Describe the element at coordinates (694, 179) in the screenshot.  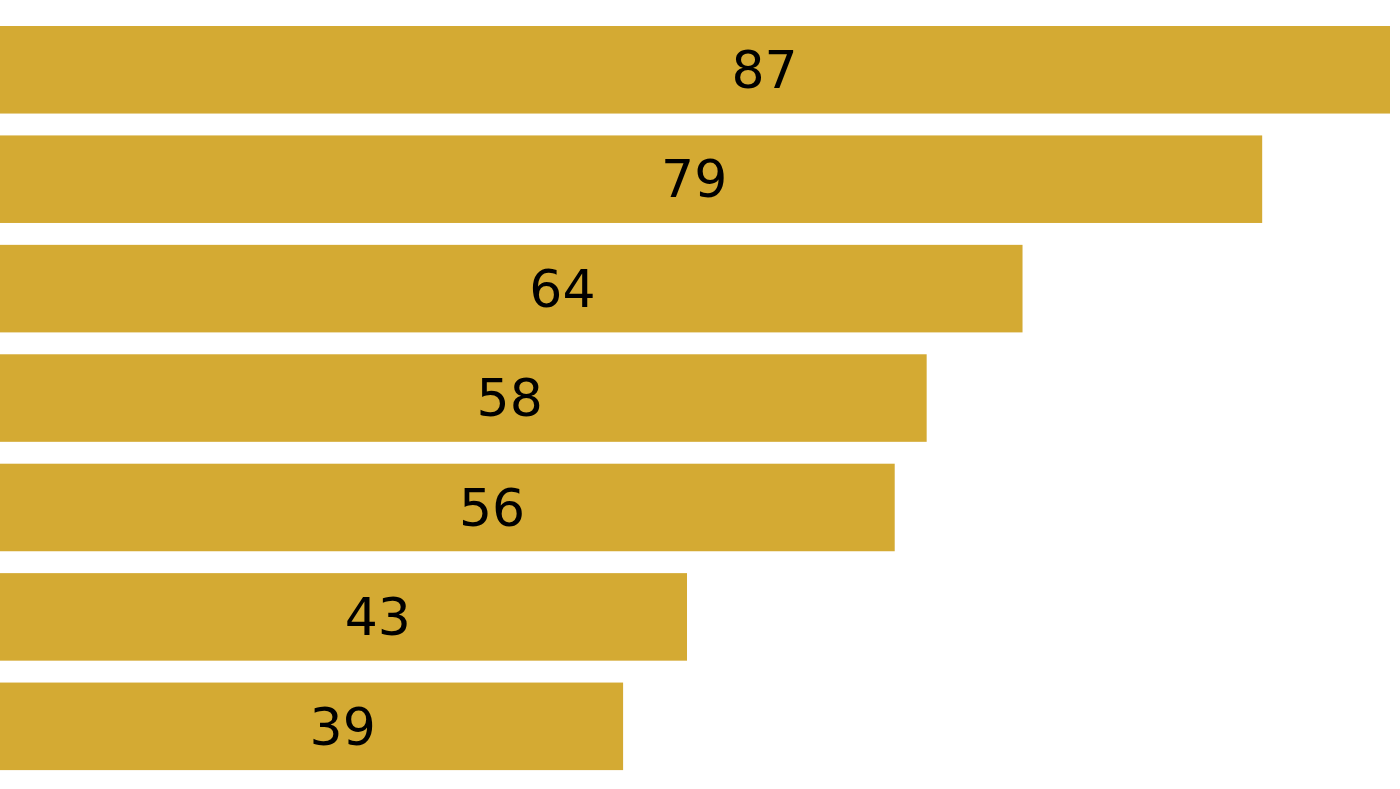
I see `data-label: 79` at that location.